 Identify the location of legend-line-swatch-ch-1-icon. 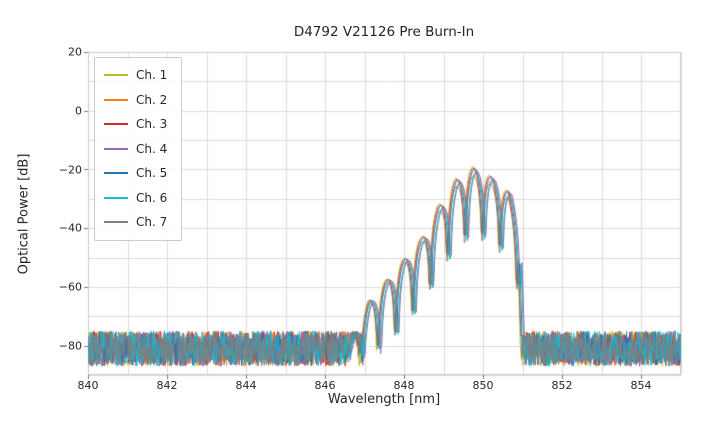
(116, 75).